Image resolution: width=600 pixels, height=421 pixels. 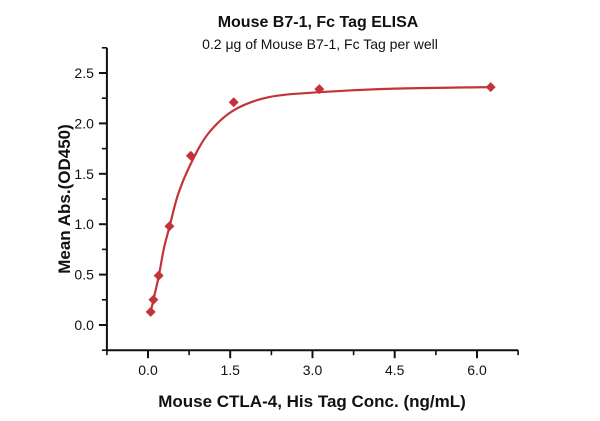 I want to click on x-tick-label: 3.0, so click(x=313, y=370).